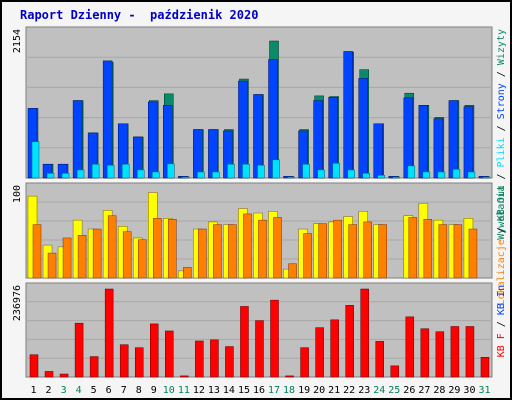 The image size is (512, 400). Describe the element at coordinates (501, 47) in the screenshot. I see `legend-entry: Wizyty` at that location.